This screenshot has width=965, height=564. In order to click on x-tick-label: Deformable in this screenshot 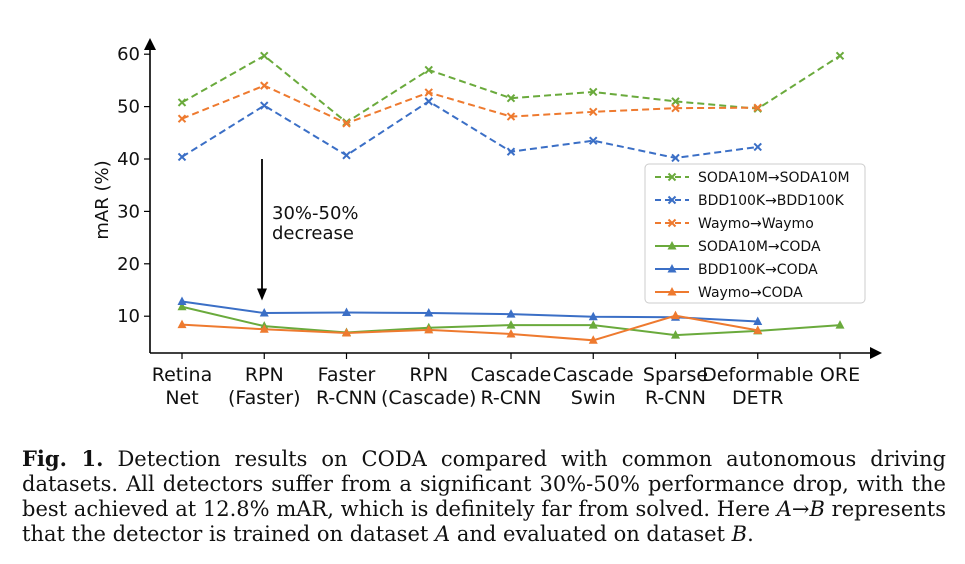, I will do `click(757, 375)`.